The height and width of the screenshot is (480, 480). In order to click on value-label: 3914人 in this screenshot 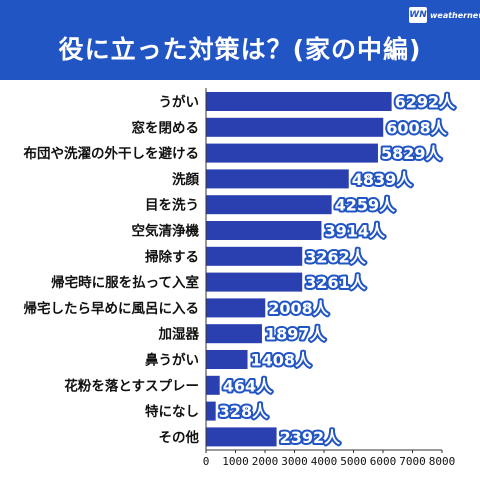, I will do `click(355, 231)`.